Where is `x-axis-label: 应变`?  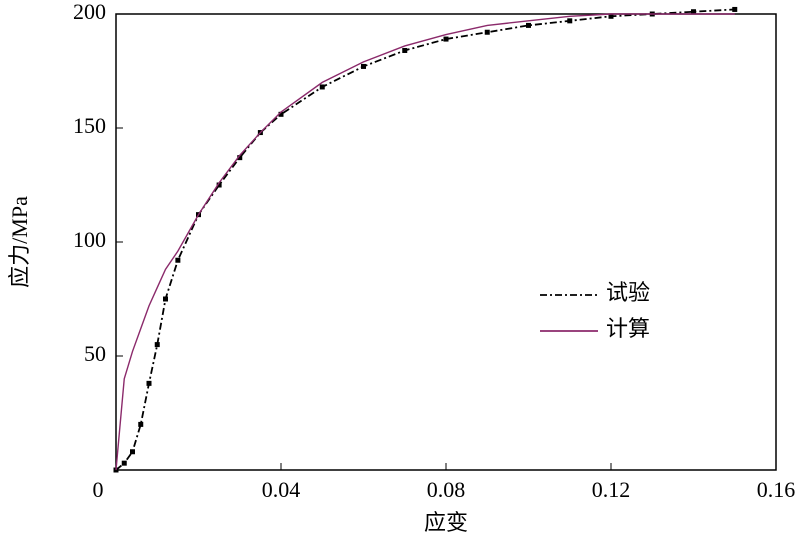 x-axis-label: 应变 is located at coordinates (446, 522).